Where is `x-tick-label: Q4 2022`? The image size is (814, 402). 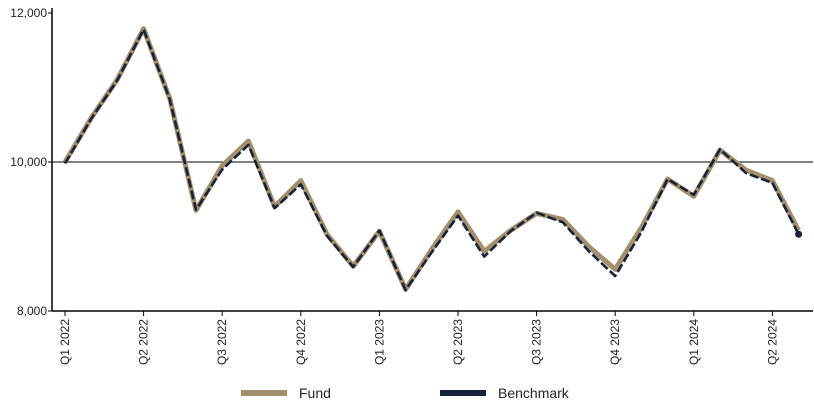 x-tick-label: Q4 2022 is located at coordinates (301, 342).